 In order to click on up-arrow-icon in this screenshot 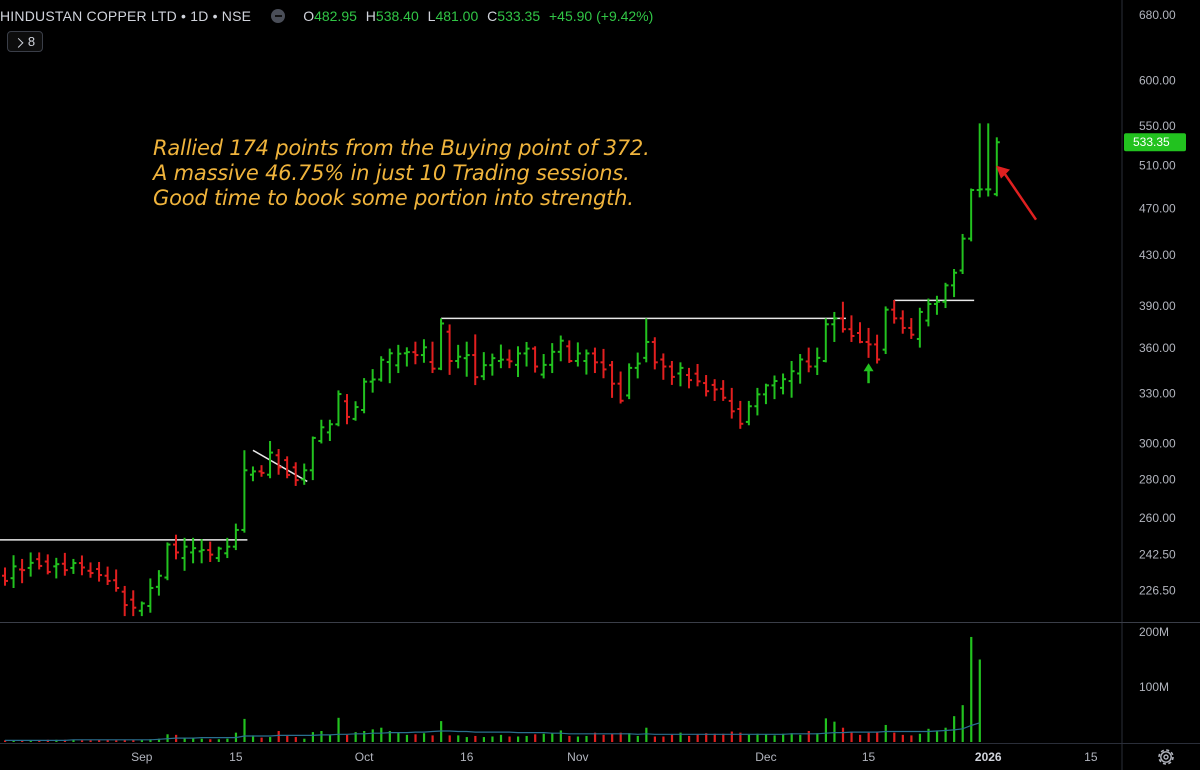, I will do `click(868, 367)`.